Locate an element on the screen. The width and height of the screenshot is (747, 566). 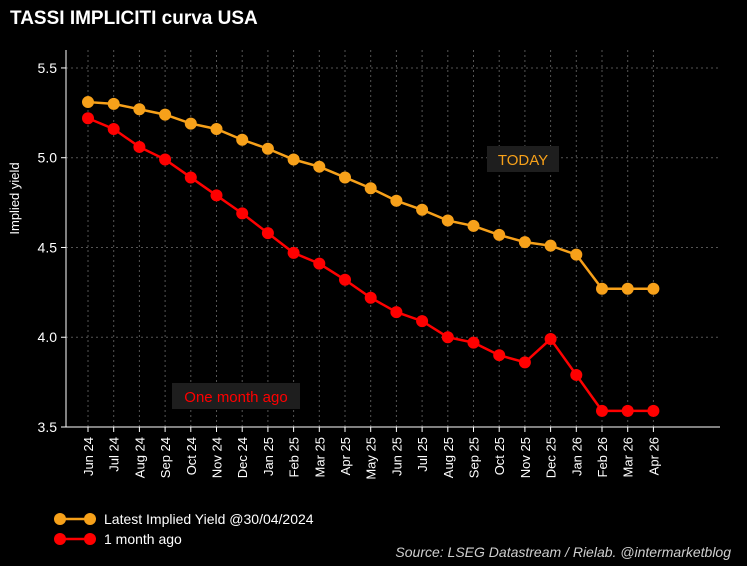
y-tick-label: 5.0 is located at coordinates (48, 158).